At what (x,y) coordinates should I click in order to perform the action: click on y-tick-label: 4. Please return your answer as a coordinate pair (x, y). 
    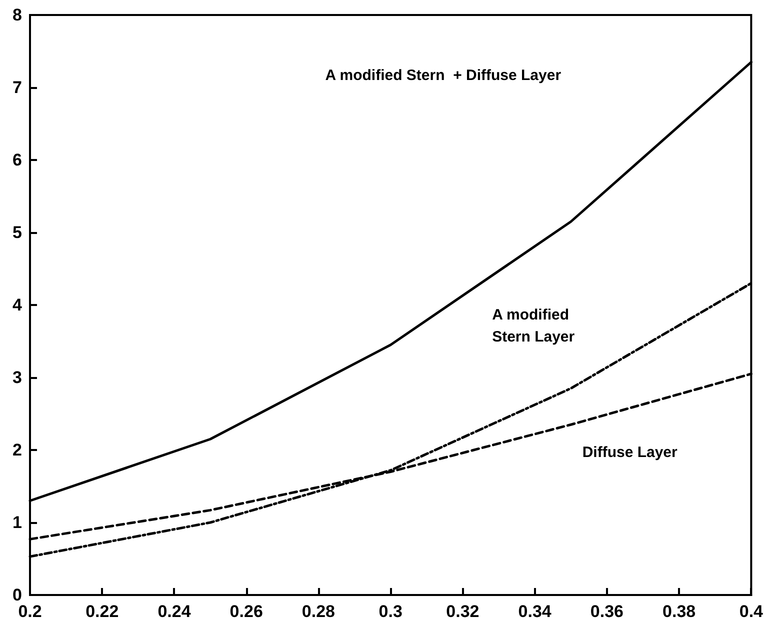
    Looking at the image, I should click on (17, 305).